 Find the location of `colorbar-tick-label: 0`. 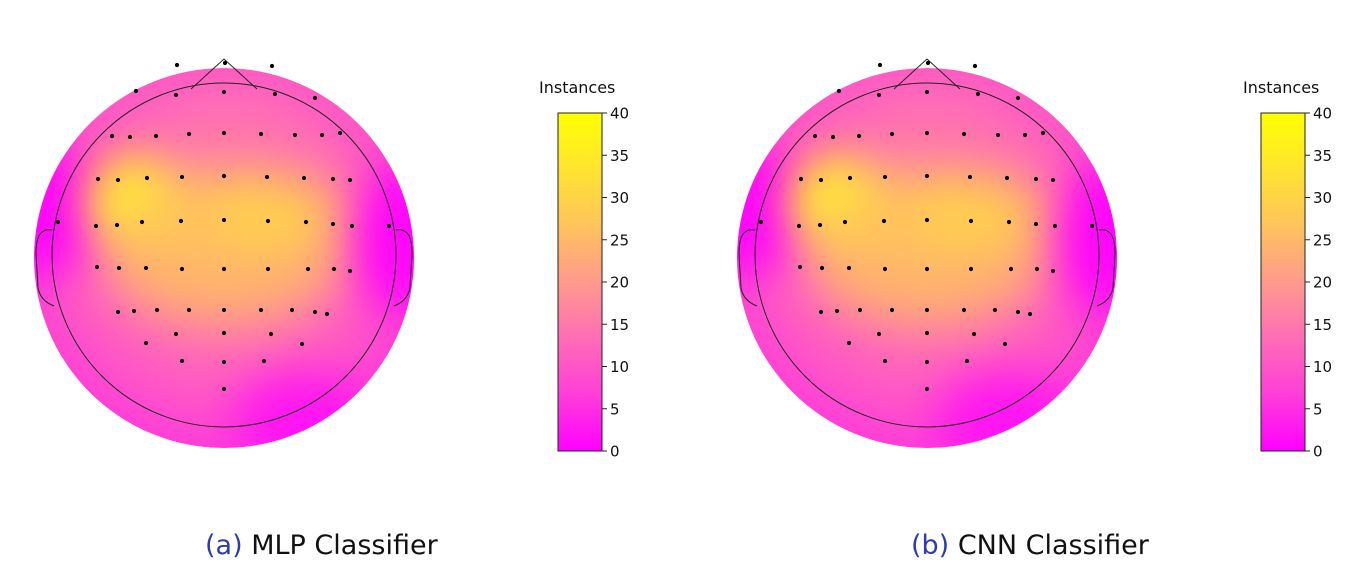

colorbar-tick-label: 0 is located at coordinates (615, 452).